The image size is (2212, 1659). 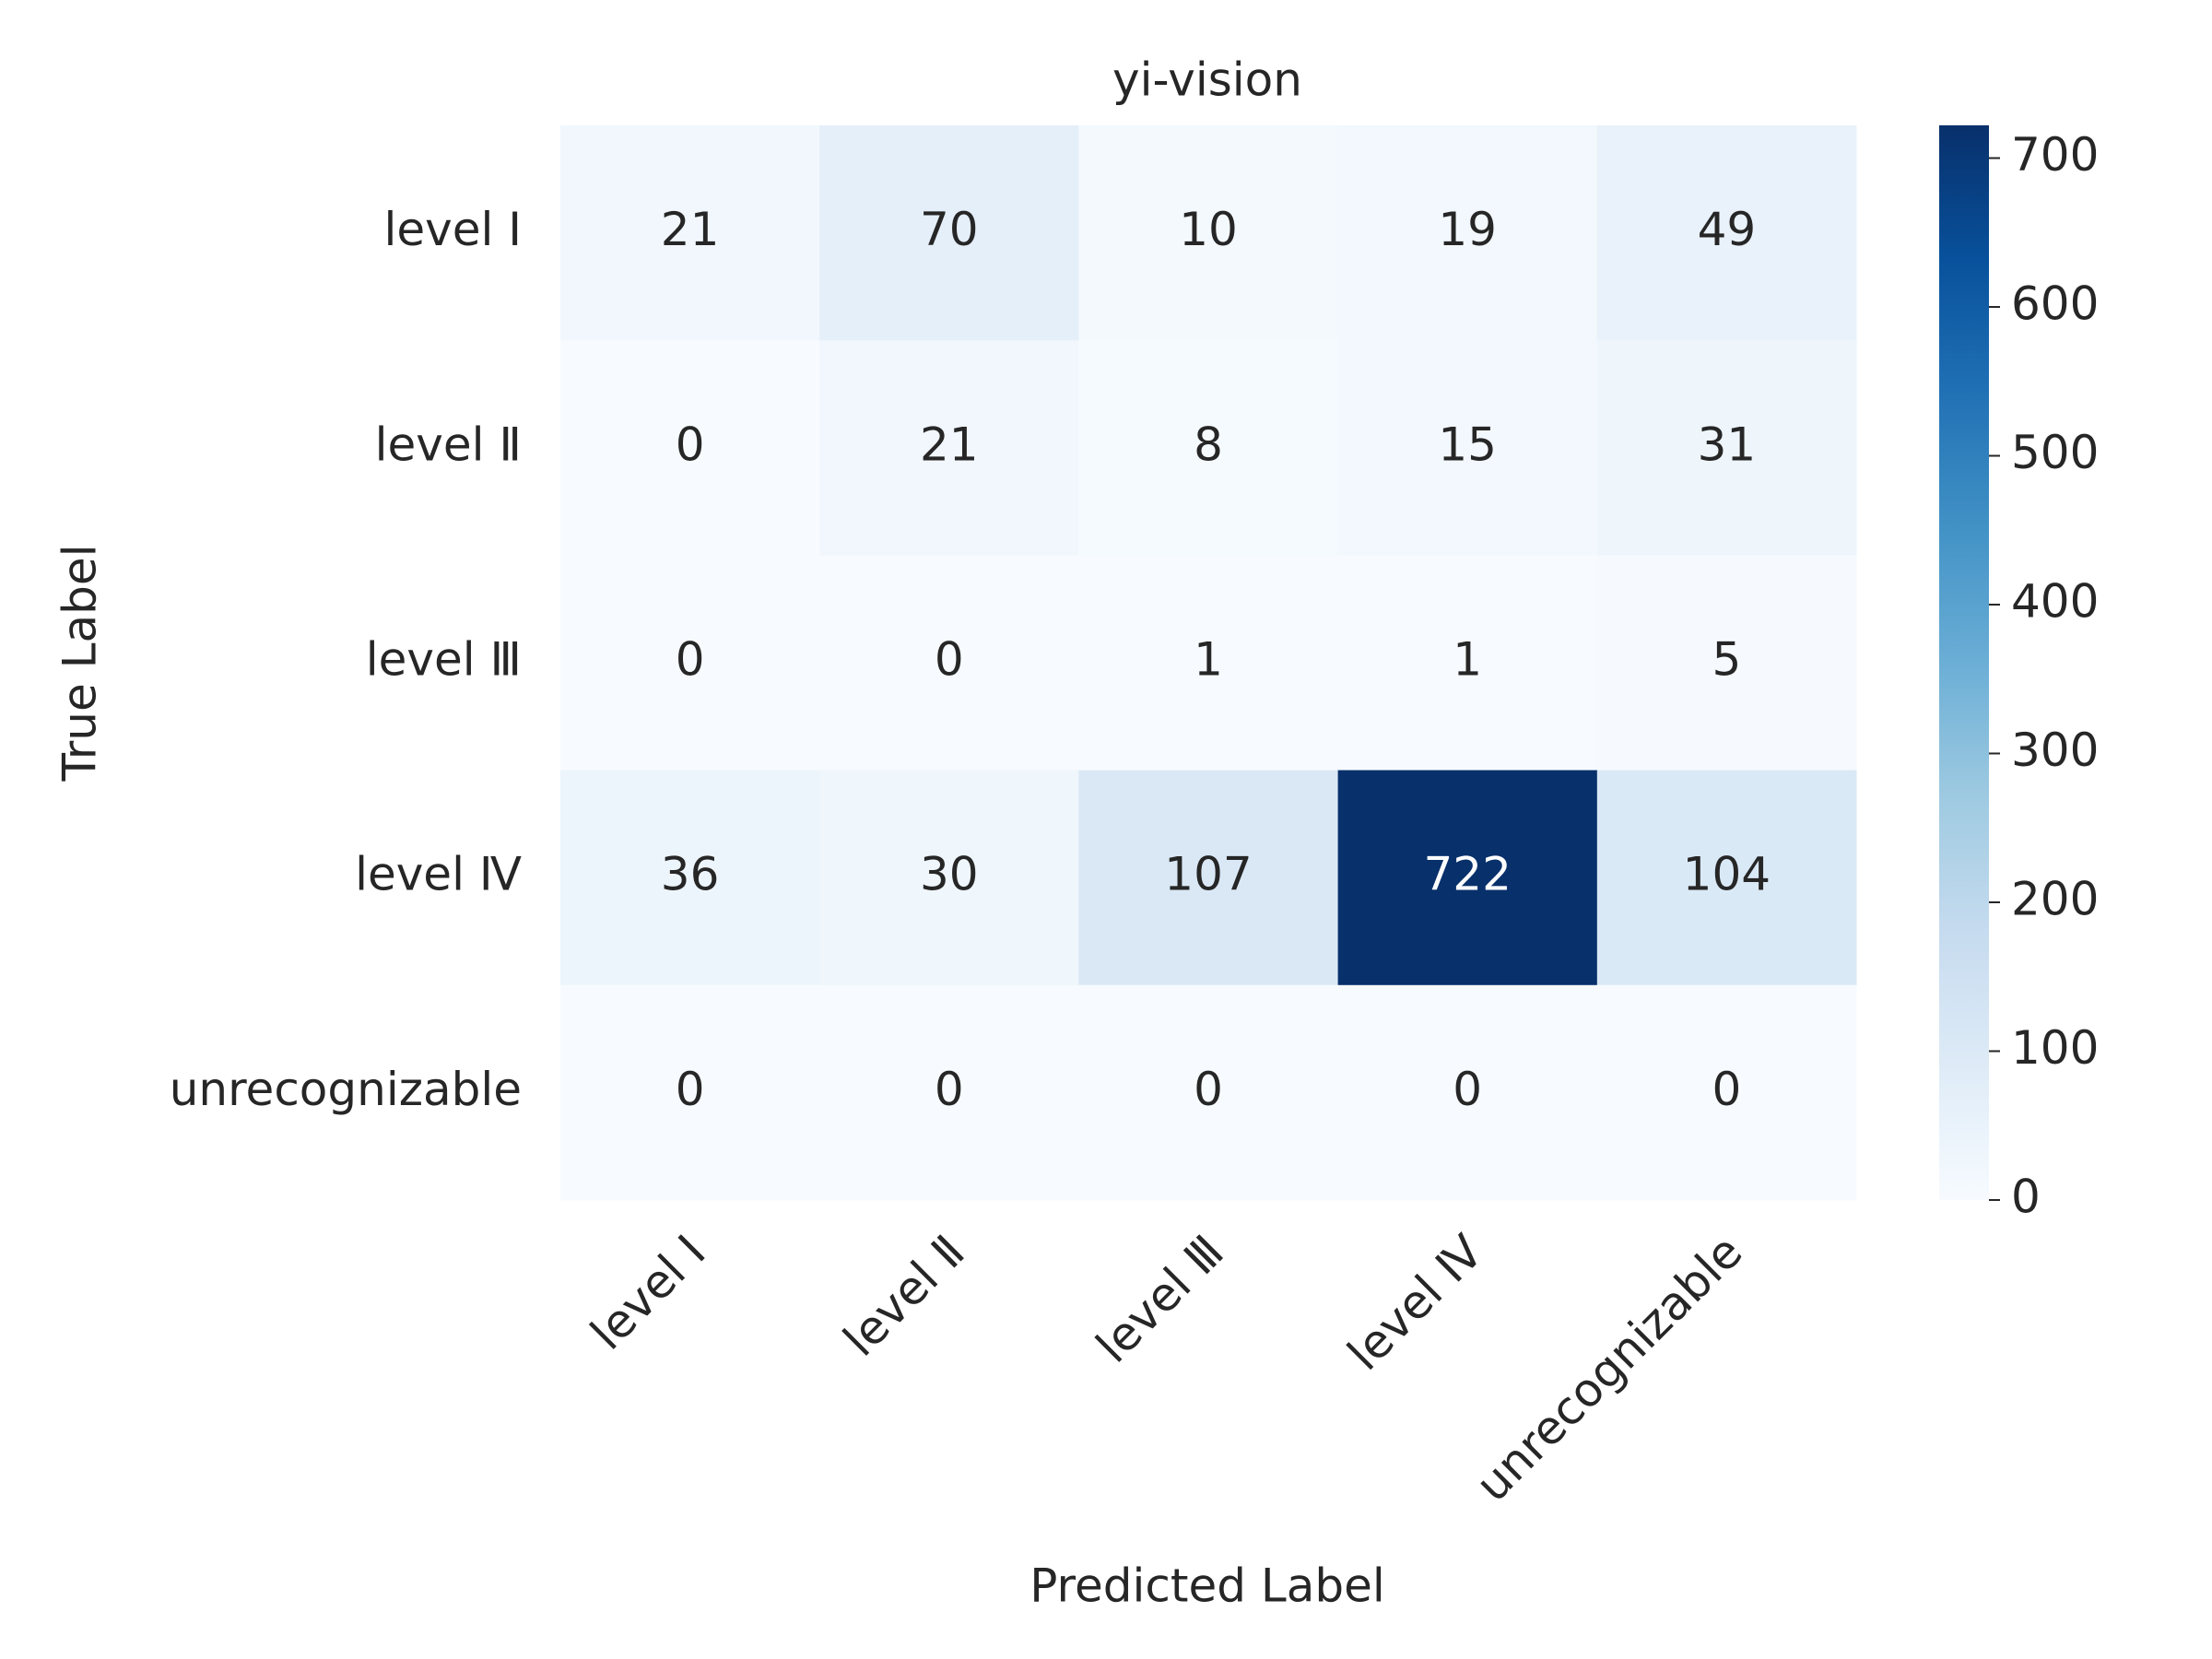 What do you see at coordinates (452, 229) in the screenshot?
I see `y-tick-label: level Ⅰ` at bounding box center [452, 229].